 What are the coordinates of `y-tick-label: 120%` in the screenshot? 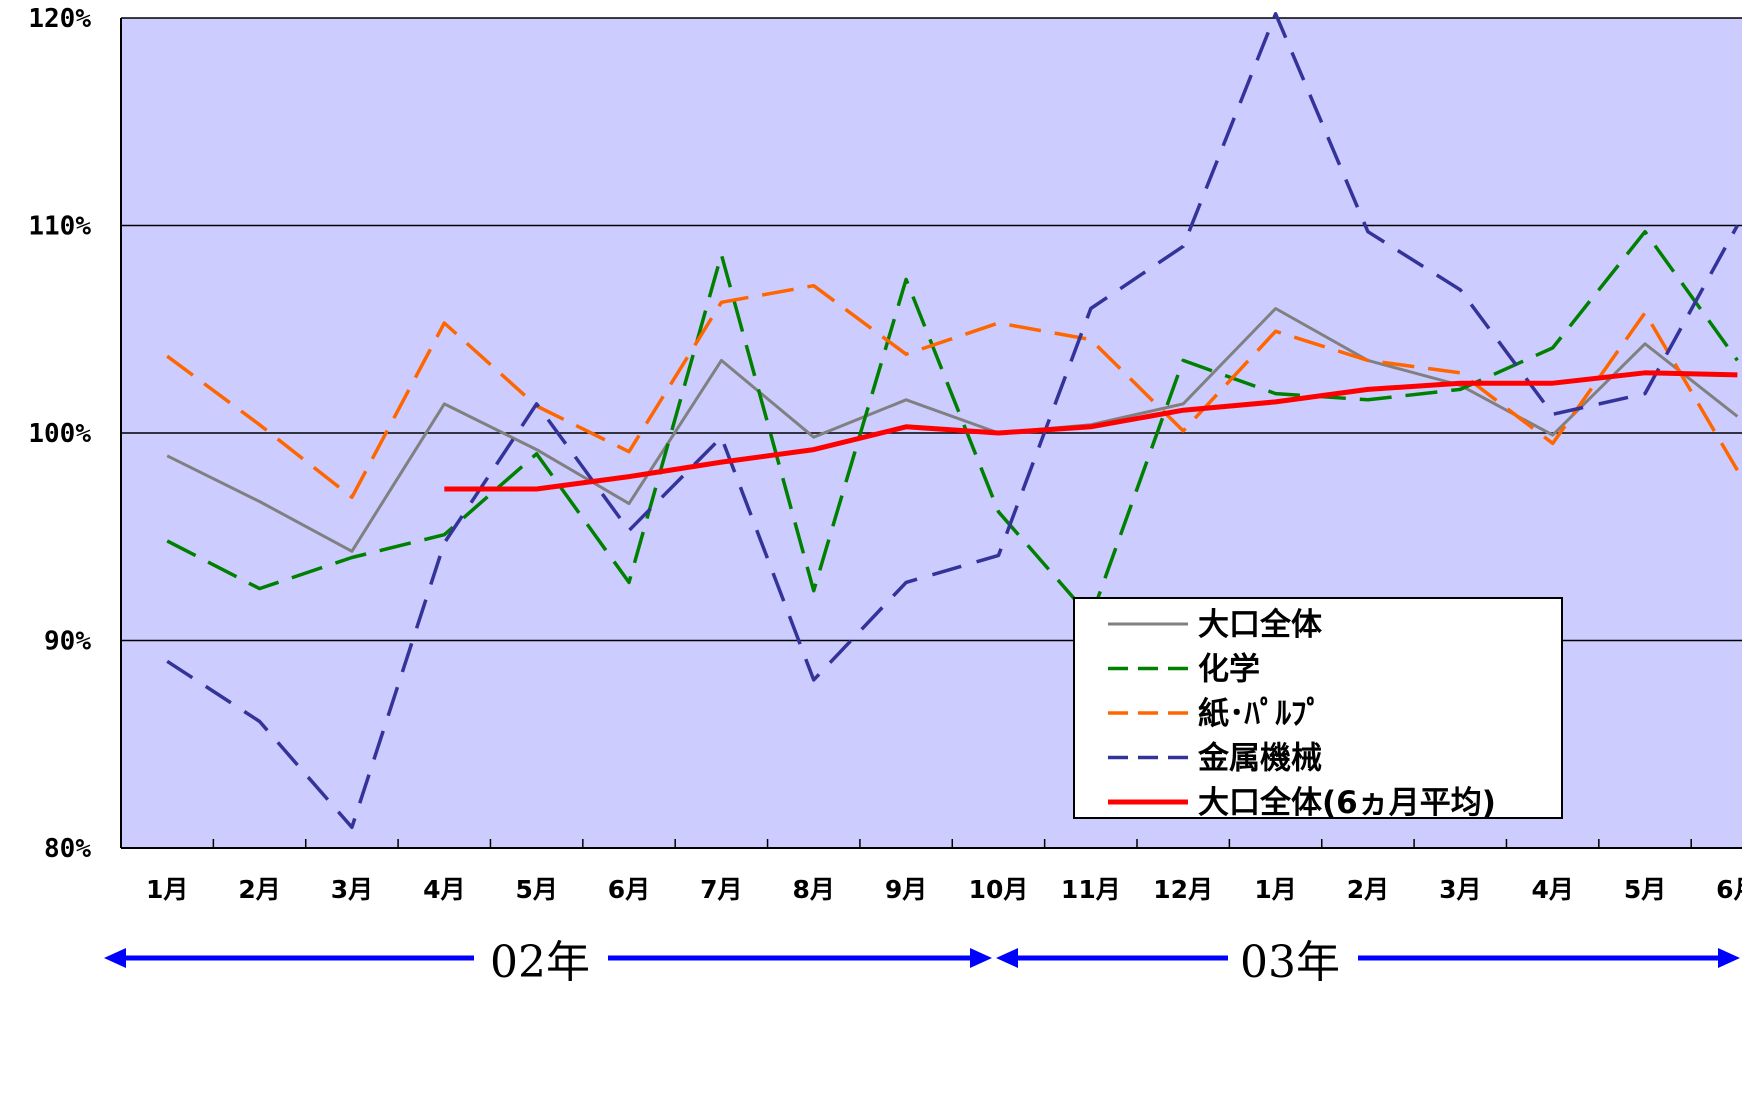 It's located at (59, 19).